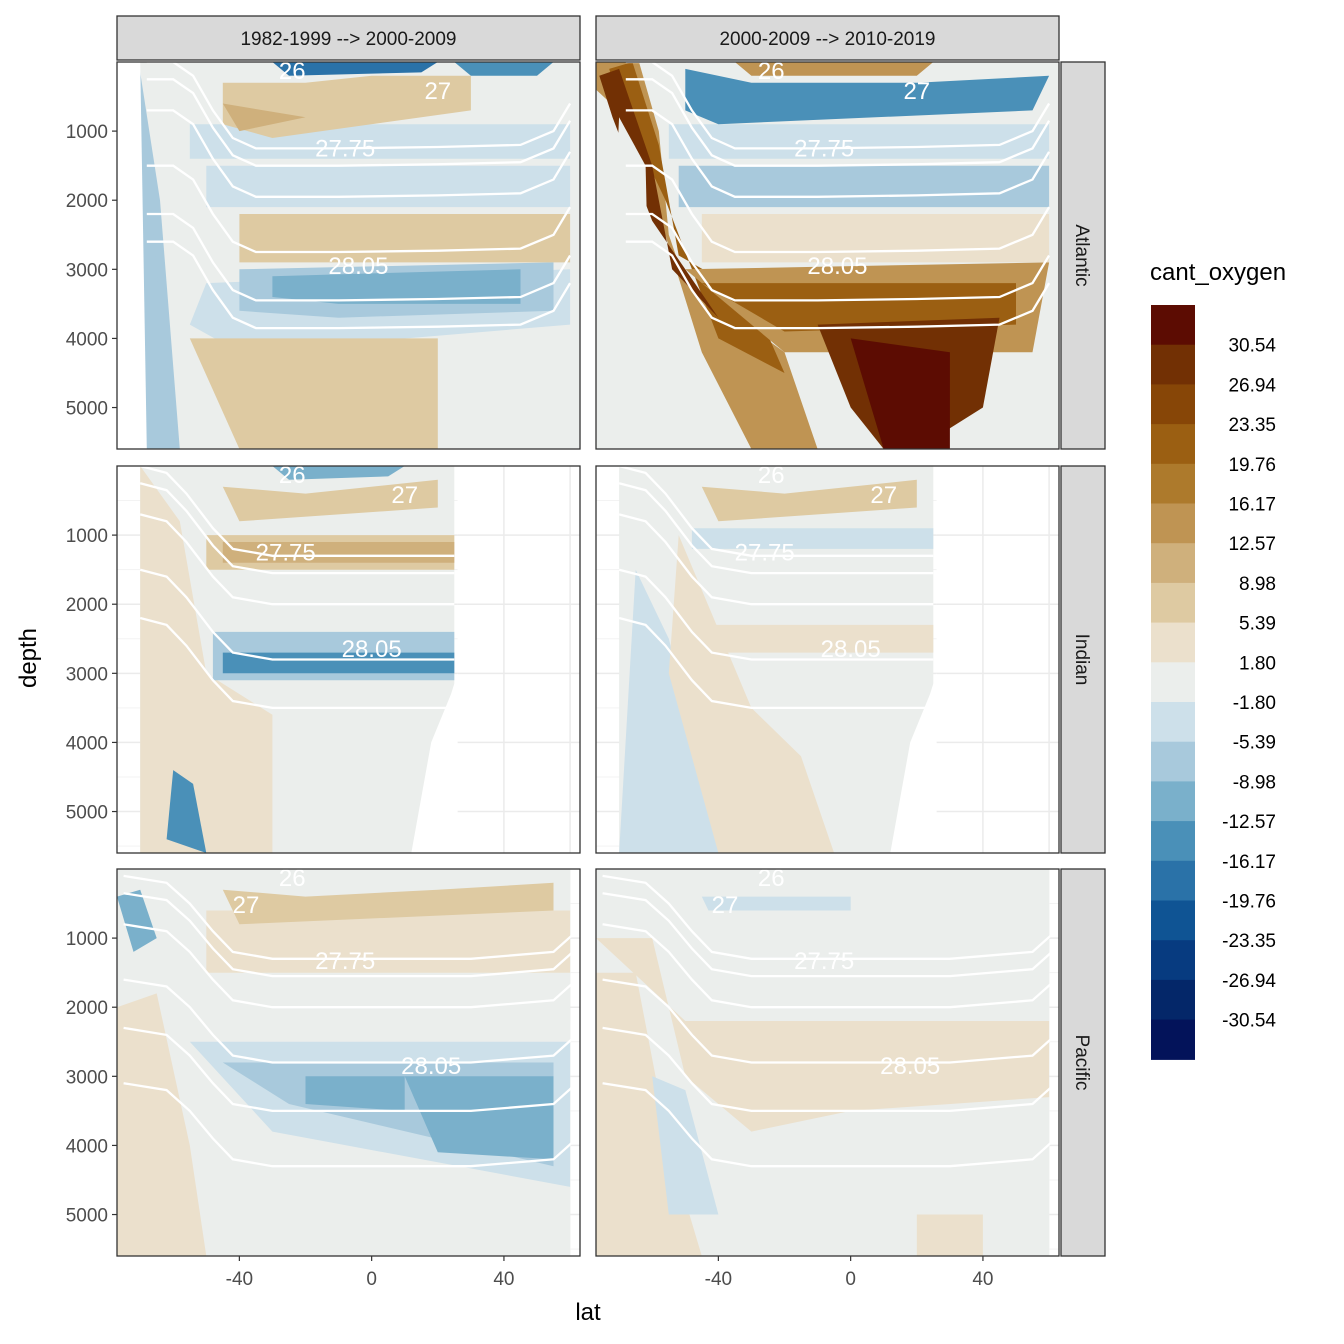 The image size is (1344, 1344). What do you see at coordinates (850, 1279) in the screenshot?
I see `x-tick-label: 0` at bounding box center [850, 1279].